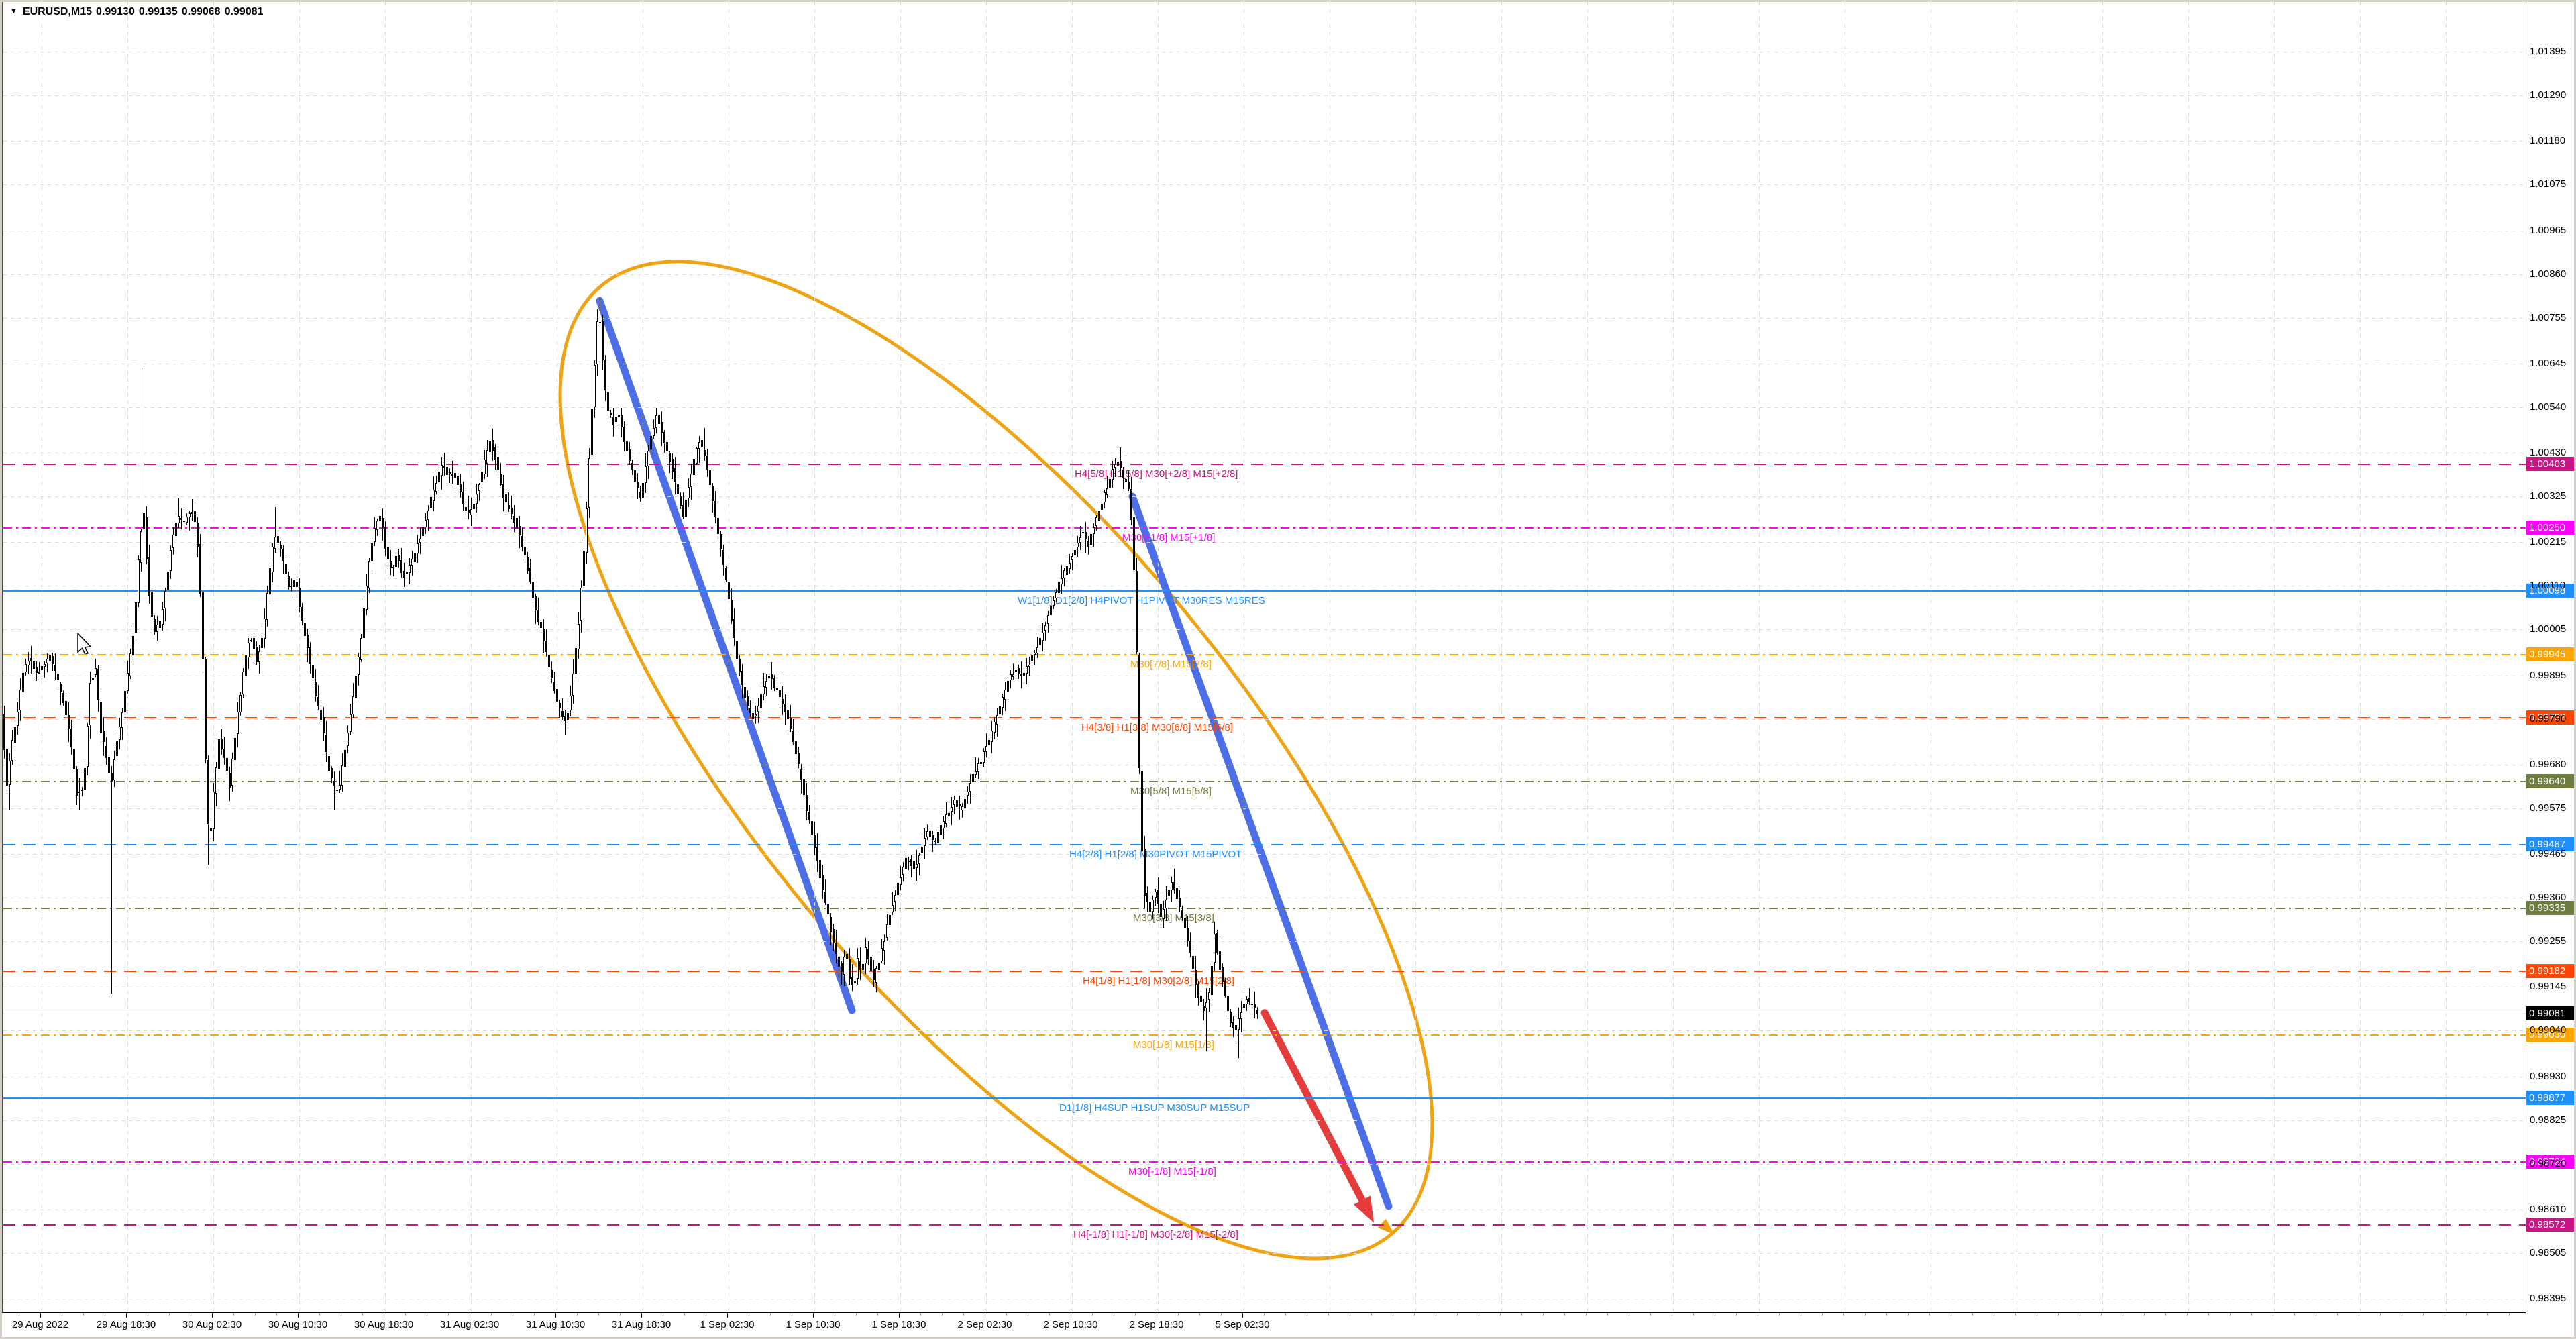 This screenshot has width=2576, height=1339. I want to click on price-axis-label: 1.01180, so click(2548, 141).